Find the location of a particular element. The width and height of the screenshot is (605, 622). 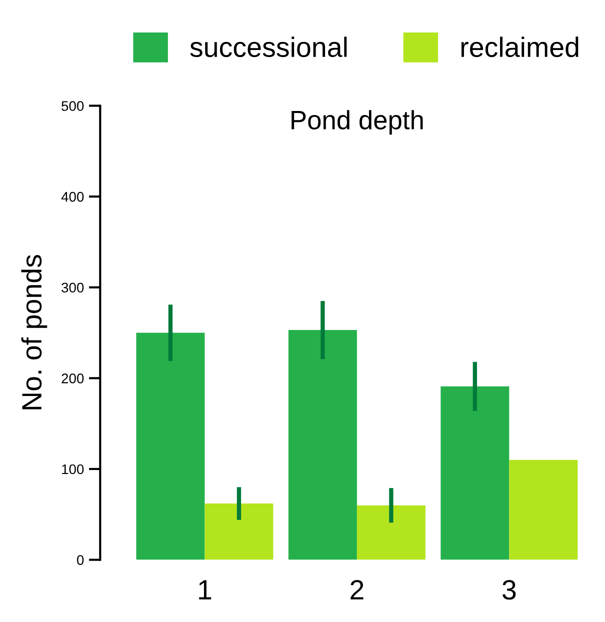

y-tick-label: 100 is located at coordinates (73, 469).